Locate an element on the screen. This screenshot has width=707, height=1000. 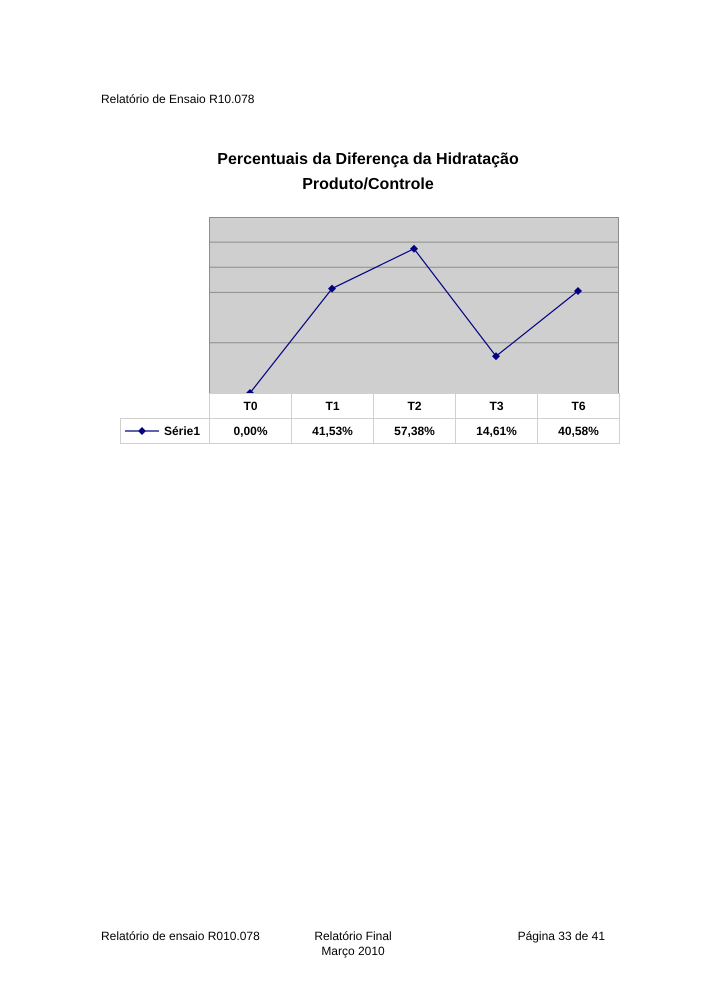
x-tick-label: T2 is located at coordinates (414, 406).